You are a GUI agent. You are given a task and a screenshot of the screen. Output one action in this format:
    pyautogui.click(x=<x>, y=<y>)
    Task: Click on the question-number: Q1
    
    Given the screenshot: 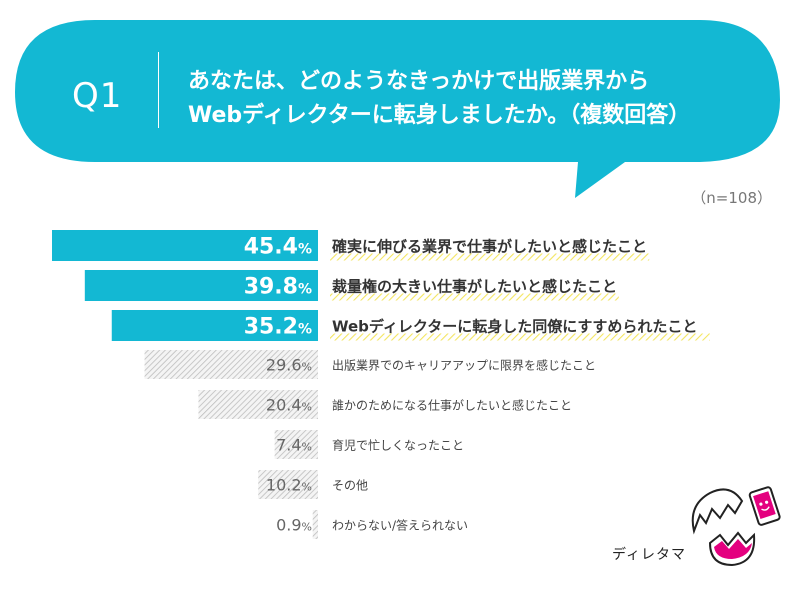 What is the action you would take?
    pyautogui.click(x=97, y=96)
    